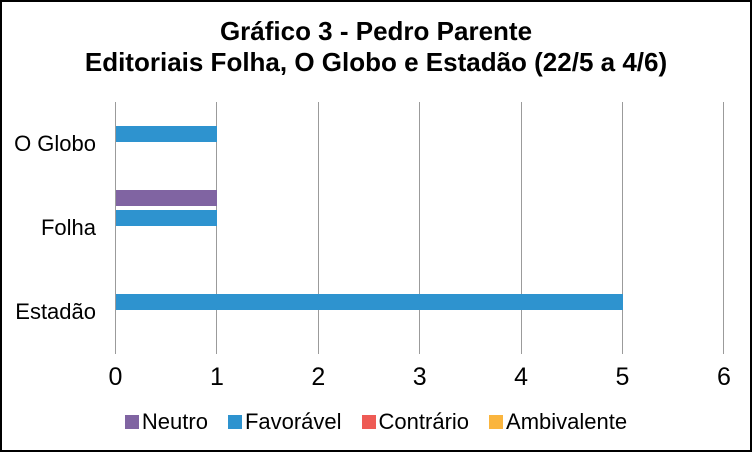  Describe the element at coordinates (724, 228) in the screenshot. I see `gridline-x6` at that location.